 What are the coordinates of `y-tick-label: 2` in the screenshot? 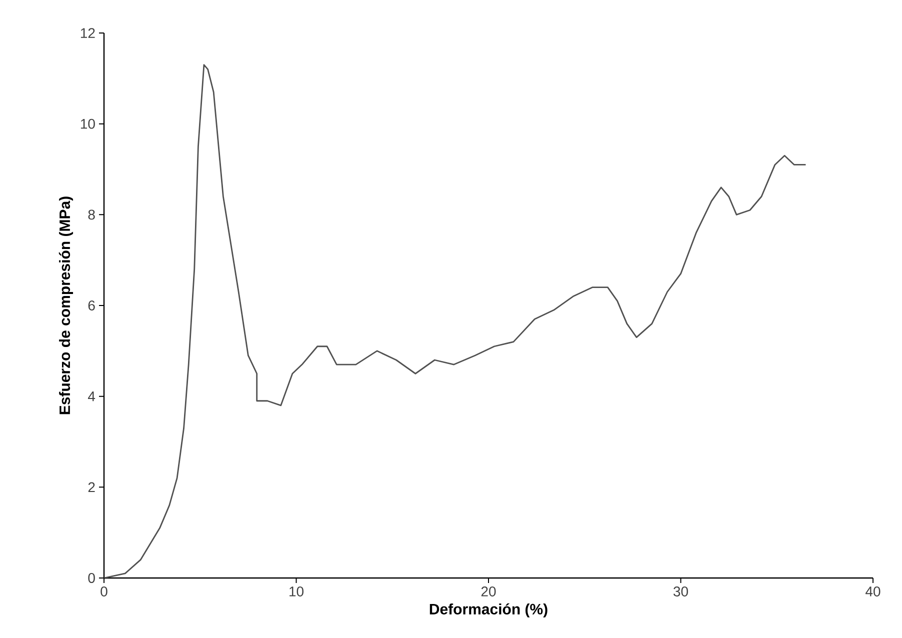 It's located at (91, 487).